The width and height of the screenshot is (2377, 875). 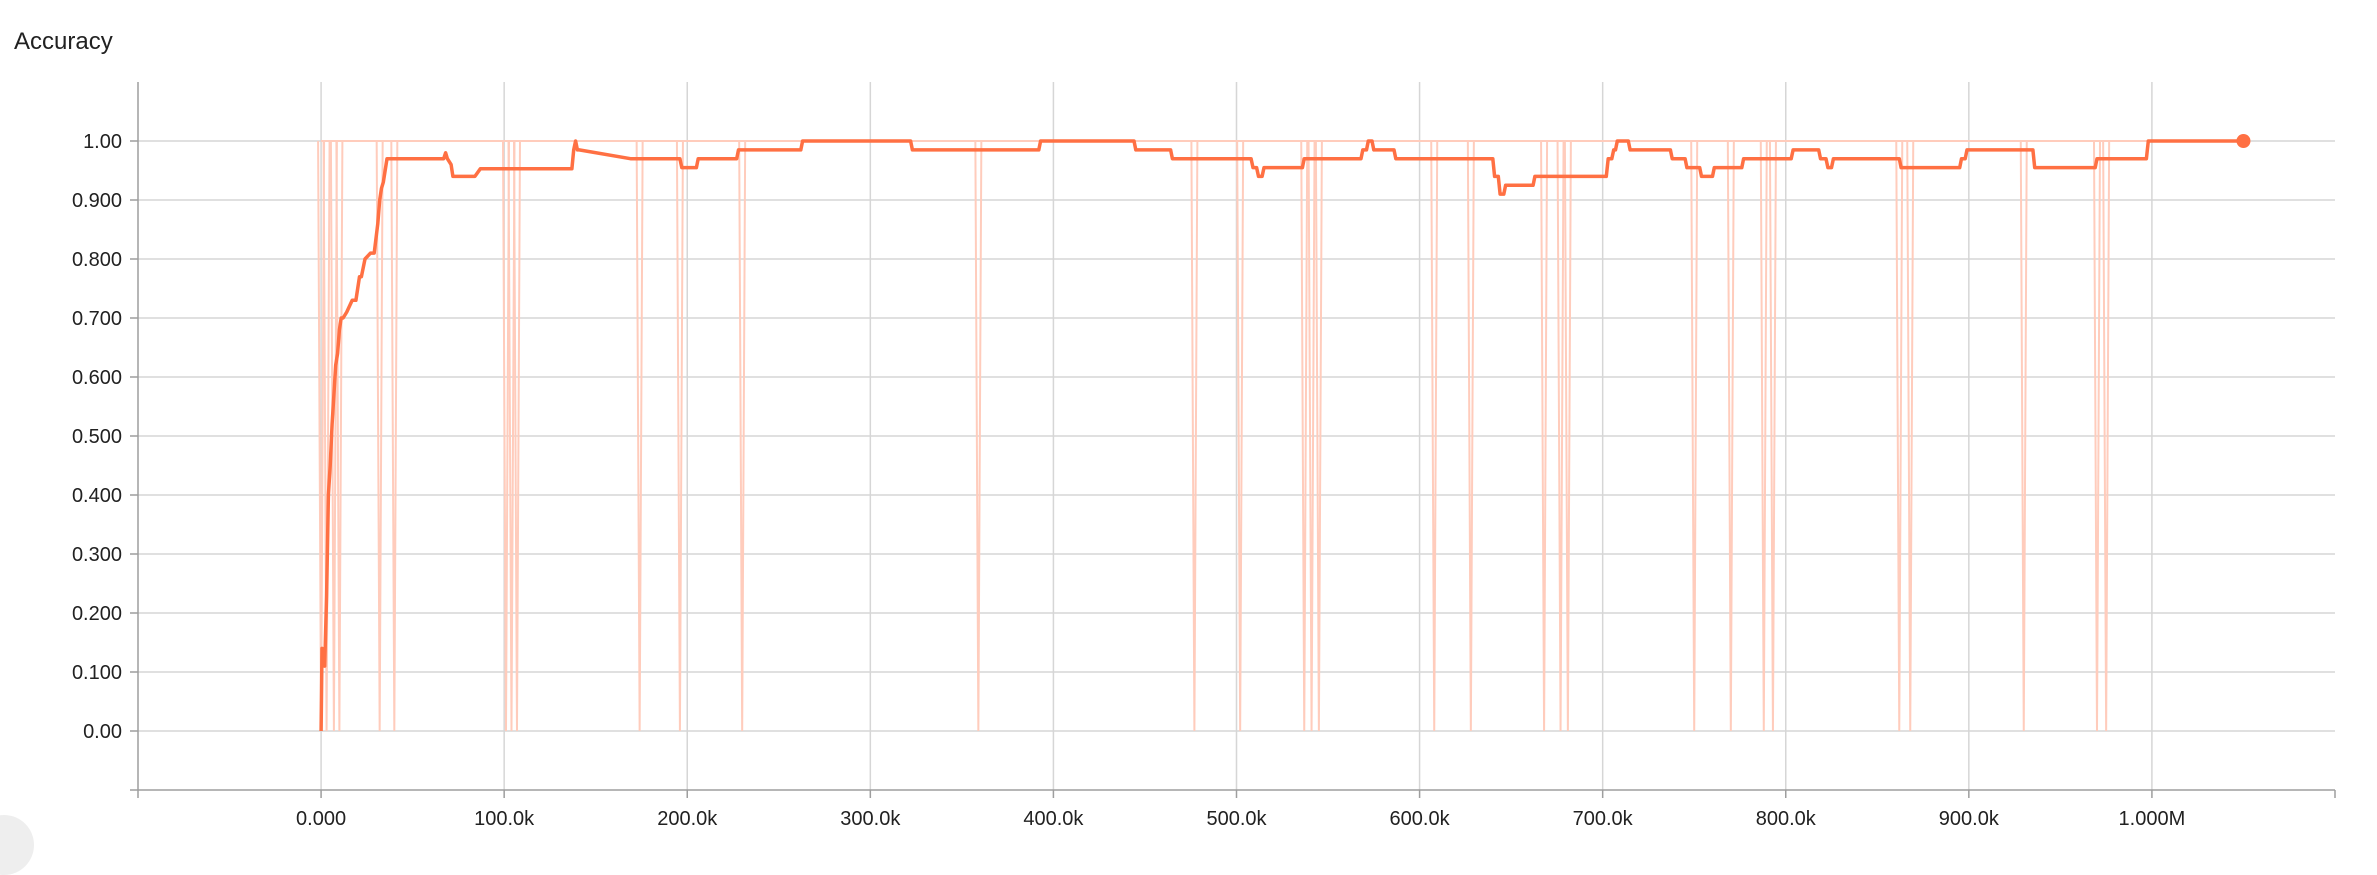 I want to click on x-tick-label: 900.0k, so click(x=1969, y=819).